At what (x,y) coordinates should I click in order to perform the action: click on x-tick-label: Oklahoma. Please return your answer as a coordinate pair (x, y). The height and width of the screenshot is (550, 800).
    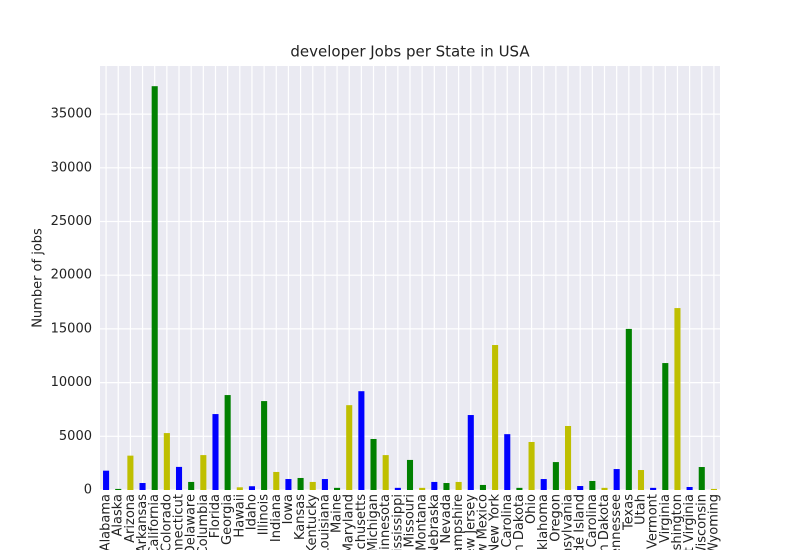
    Looking at the image, I should click on (543, 522).